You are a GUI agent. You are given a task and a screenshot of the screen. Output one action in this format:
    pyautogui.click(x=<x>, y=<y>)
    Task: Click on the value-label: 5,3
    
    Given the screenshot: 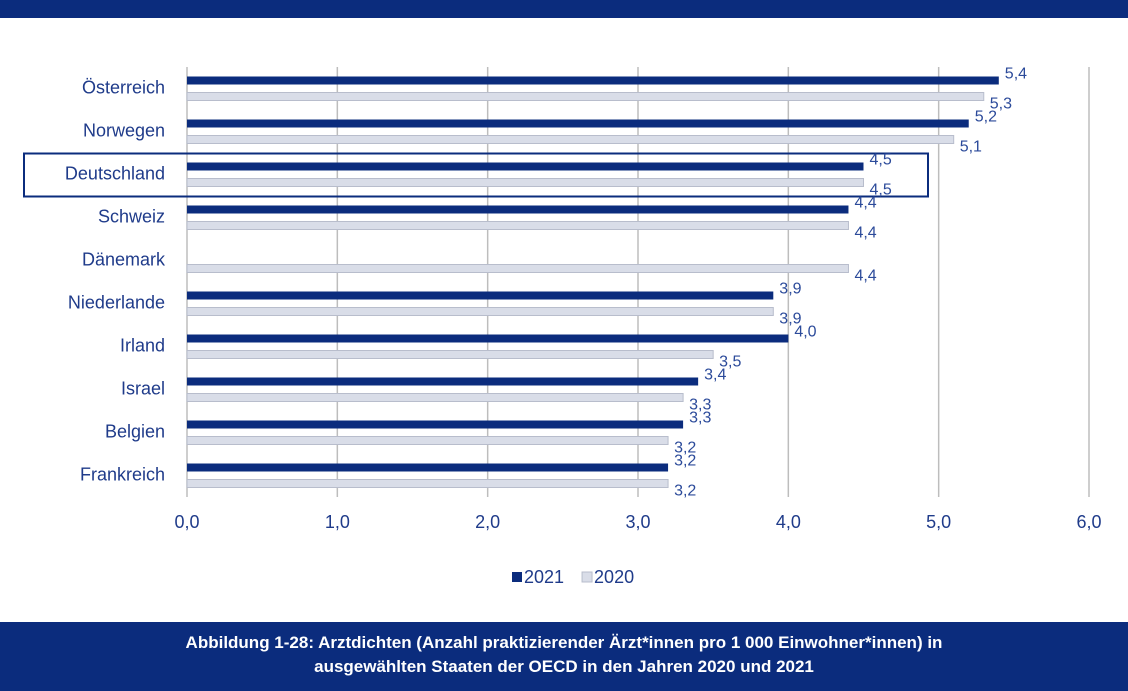 What is the action you would take?
    pyautogui.click(x=1001, y=104)
    